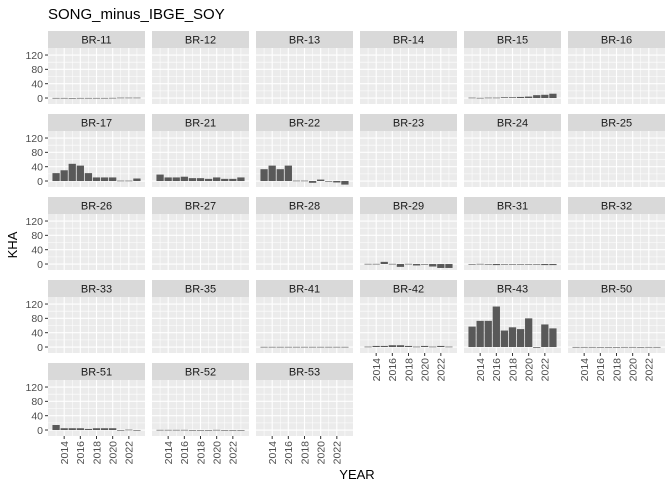  Describe the element at coordinates (408, 150) in the screenshot. I see `facet-panel-br-23: BR-23` at that location.